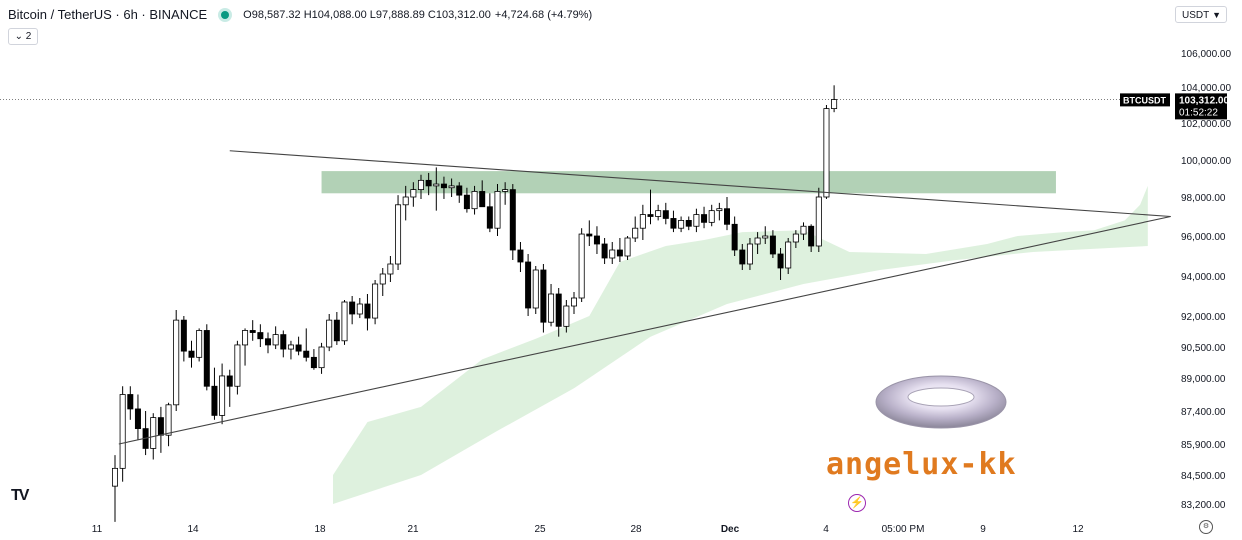  I want to click on last-price-tag, so click(1201, 106).